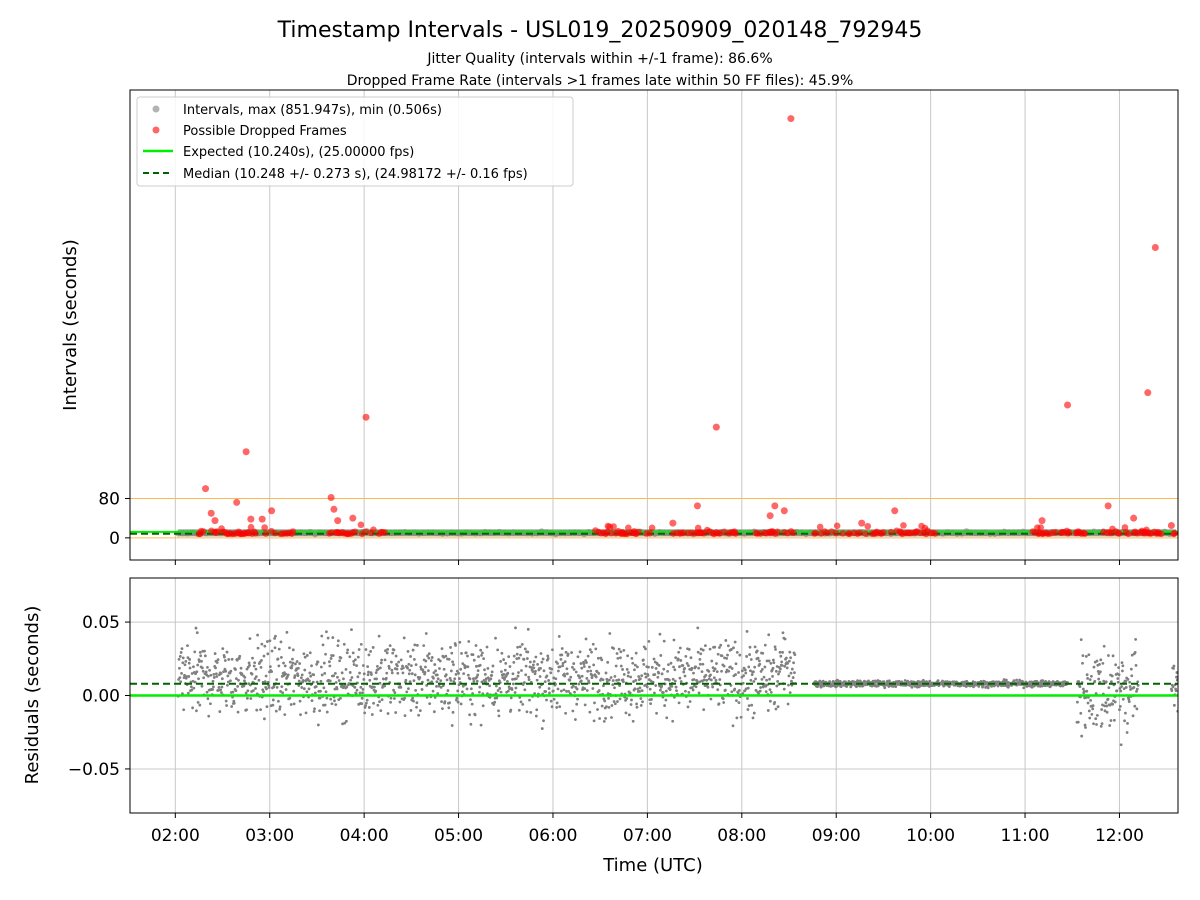  What do you see at coordinates (1025, 836) in the screenshot?
I see `x-tick-label: 11:00` at bounding box center [1025, 836].